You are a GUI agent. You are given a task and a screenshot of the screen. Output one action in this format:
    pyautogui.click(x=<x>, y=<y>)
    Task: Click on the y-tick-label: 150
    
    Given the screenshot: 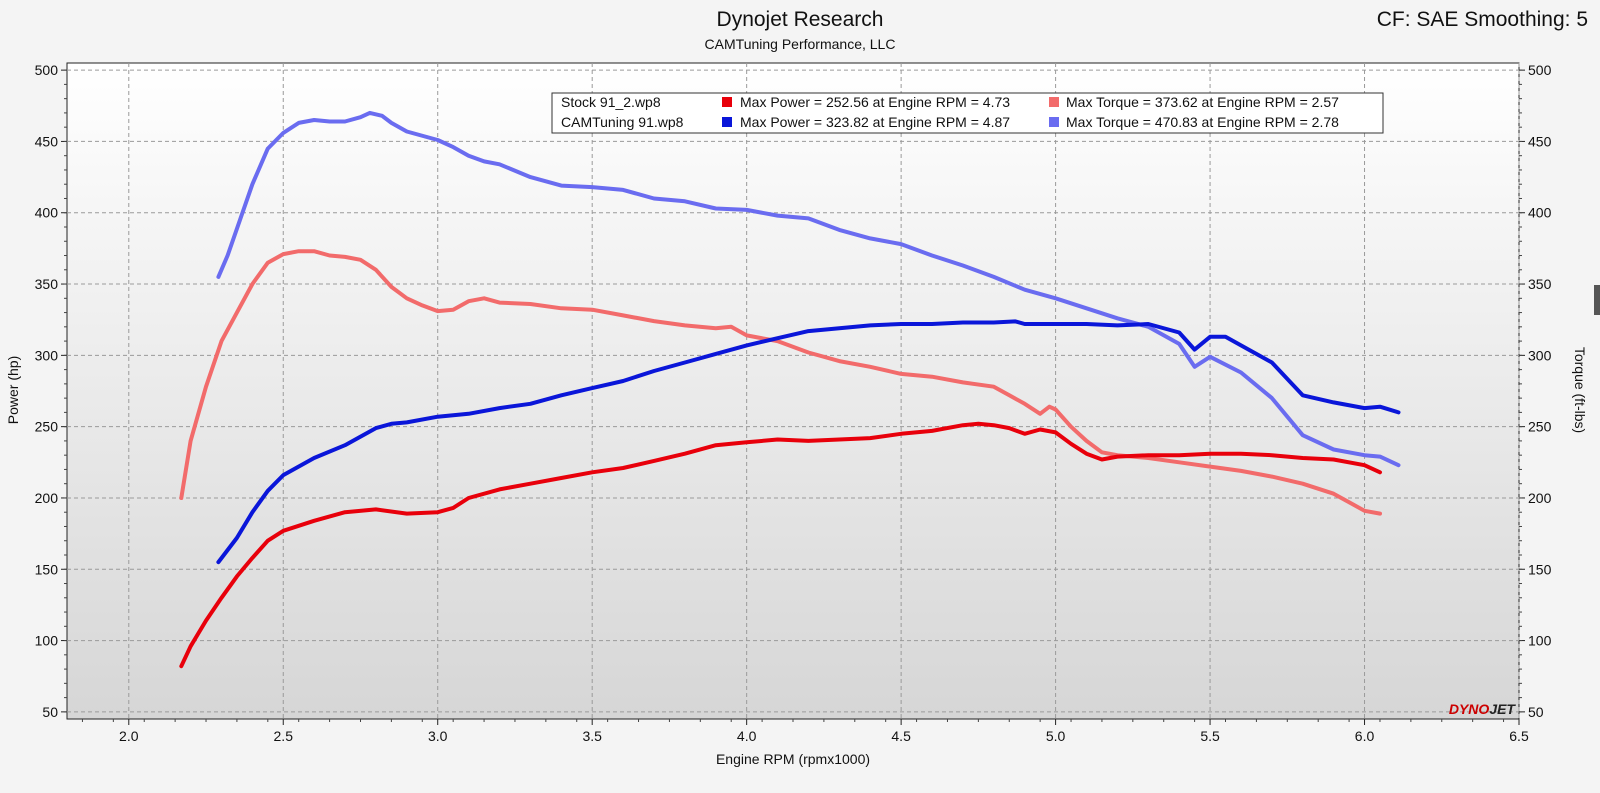 What is the action you would take?
    pyautogui.click(x=47, y=569)
    